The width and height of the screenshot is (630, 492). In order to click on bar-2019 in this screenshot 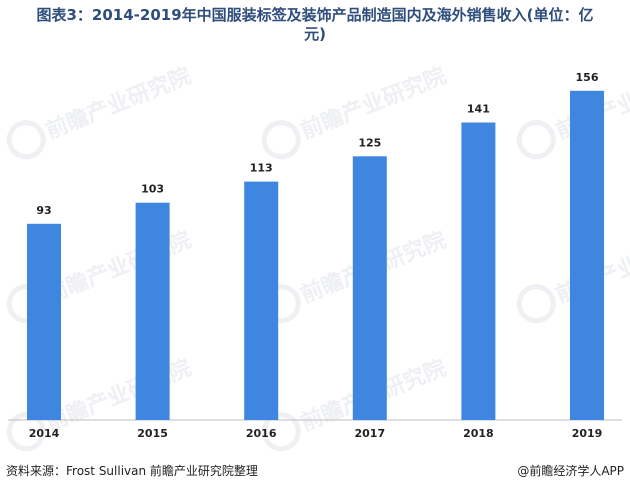, I will do `click(587, 255)`.